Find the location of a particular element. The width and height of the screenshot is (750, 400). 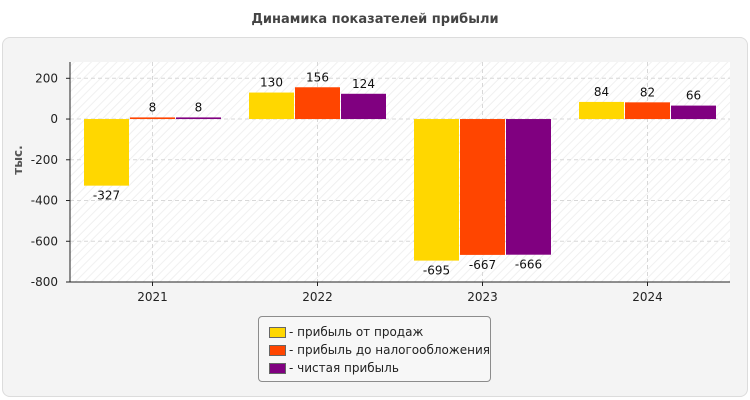

data-label: -695 is located at coordinates (436, 271).